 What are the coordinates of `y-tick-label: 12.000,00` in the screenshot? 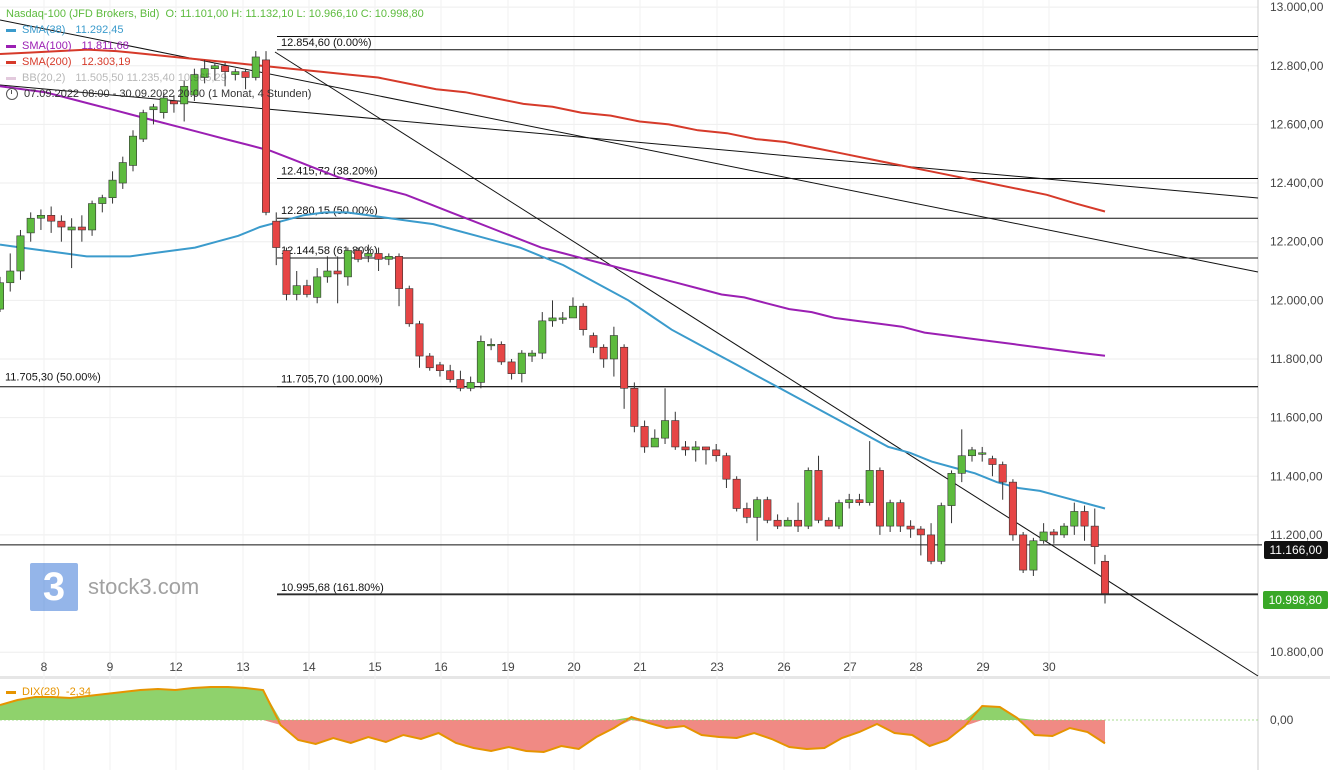 It's located at (1297, 300).